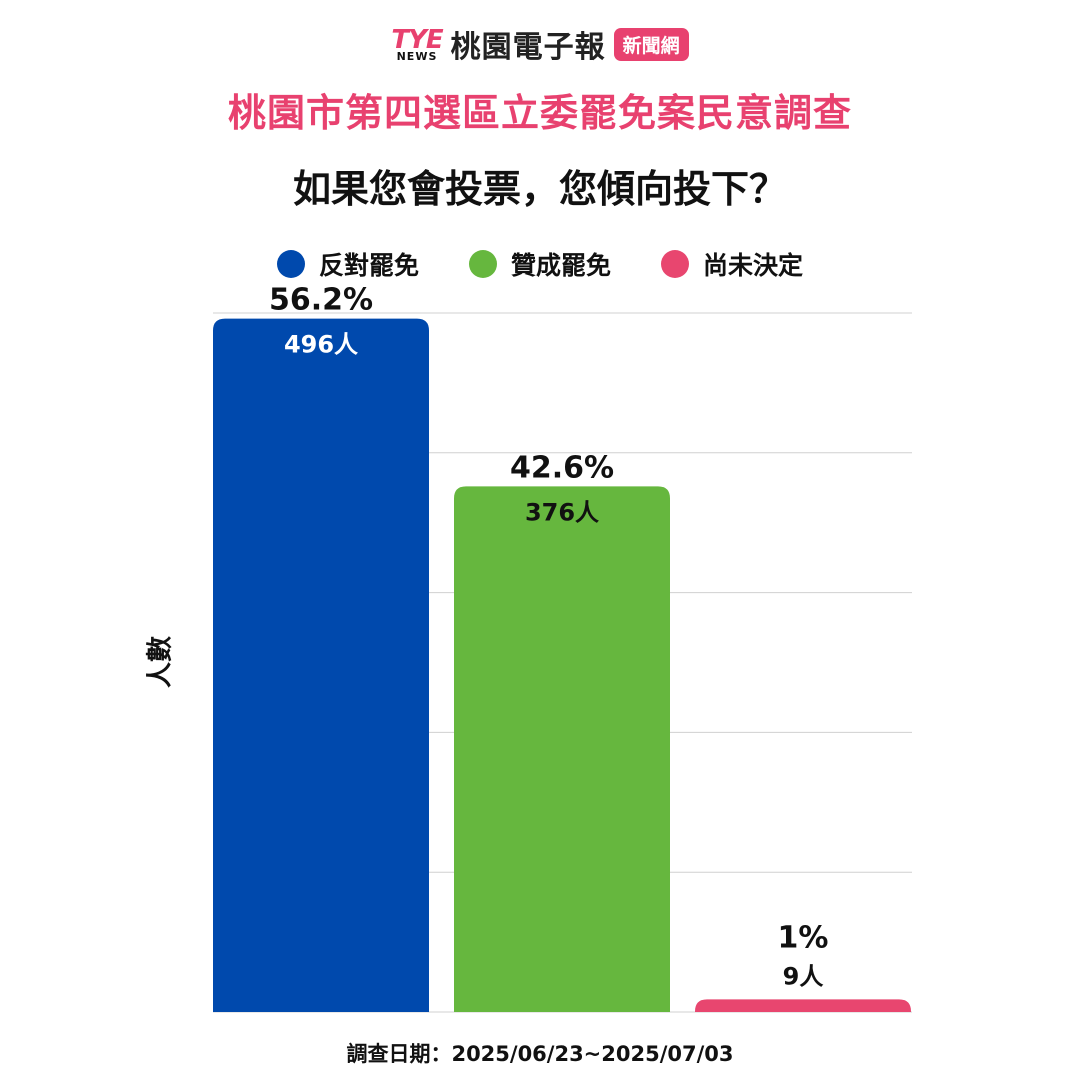  What do you see at coordinates (417, 39) in the screenshot?
I see `logo-mark: TYE` at bounding box center [417, 39].